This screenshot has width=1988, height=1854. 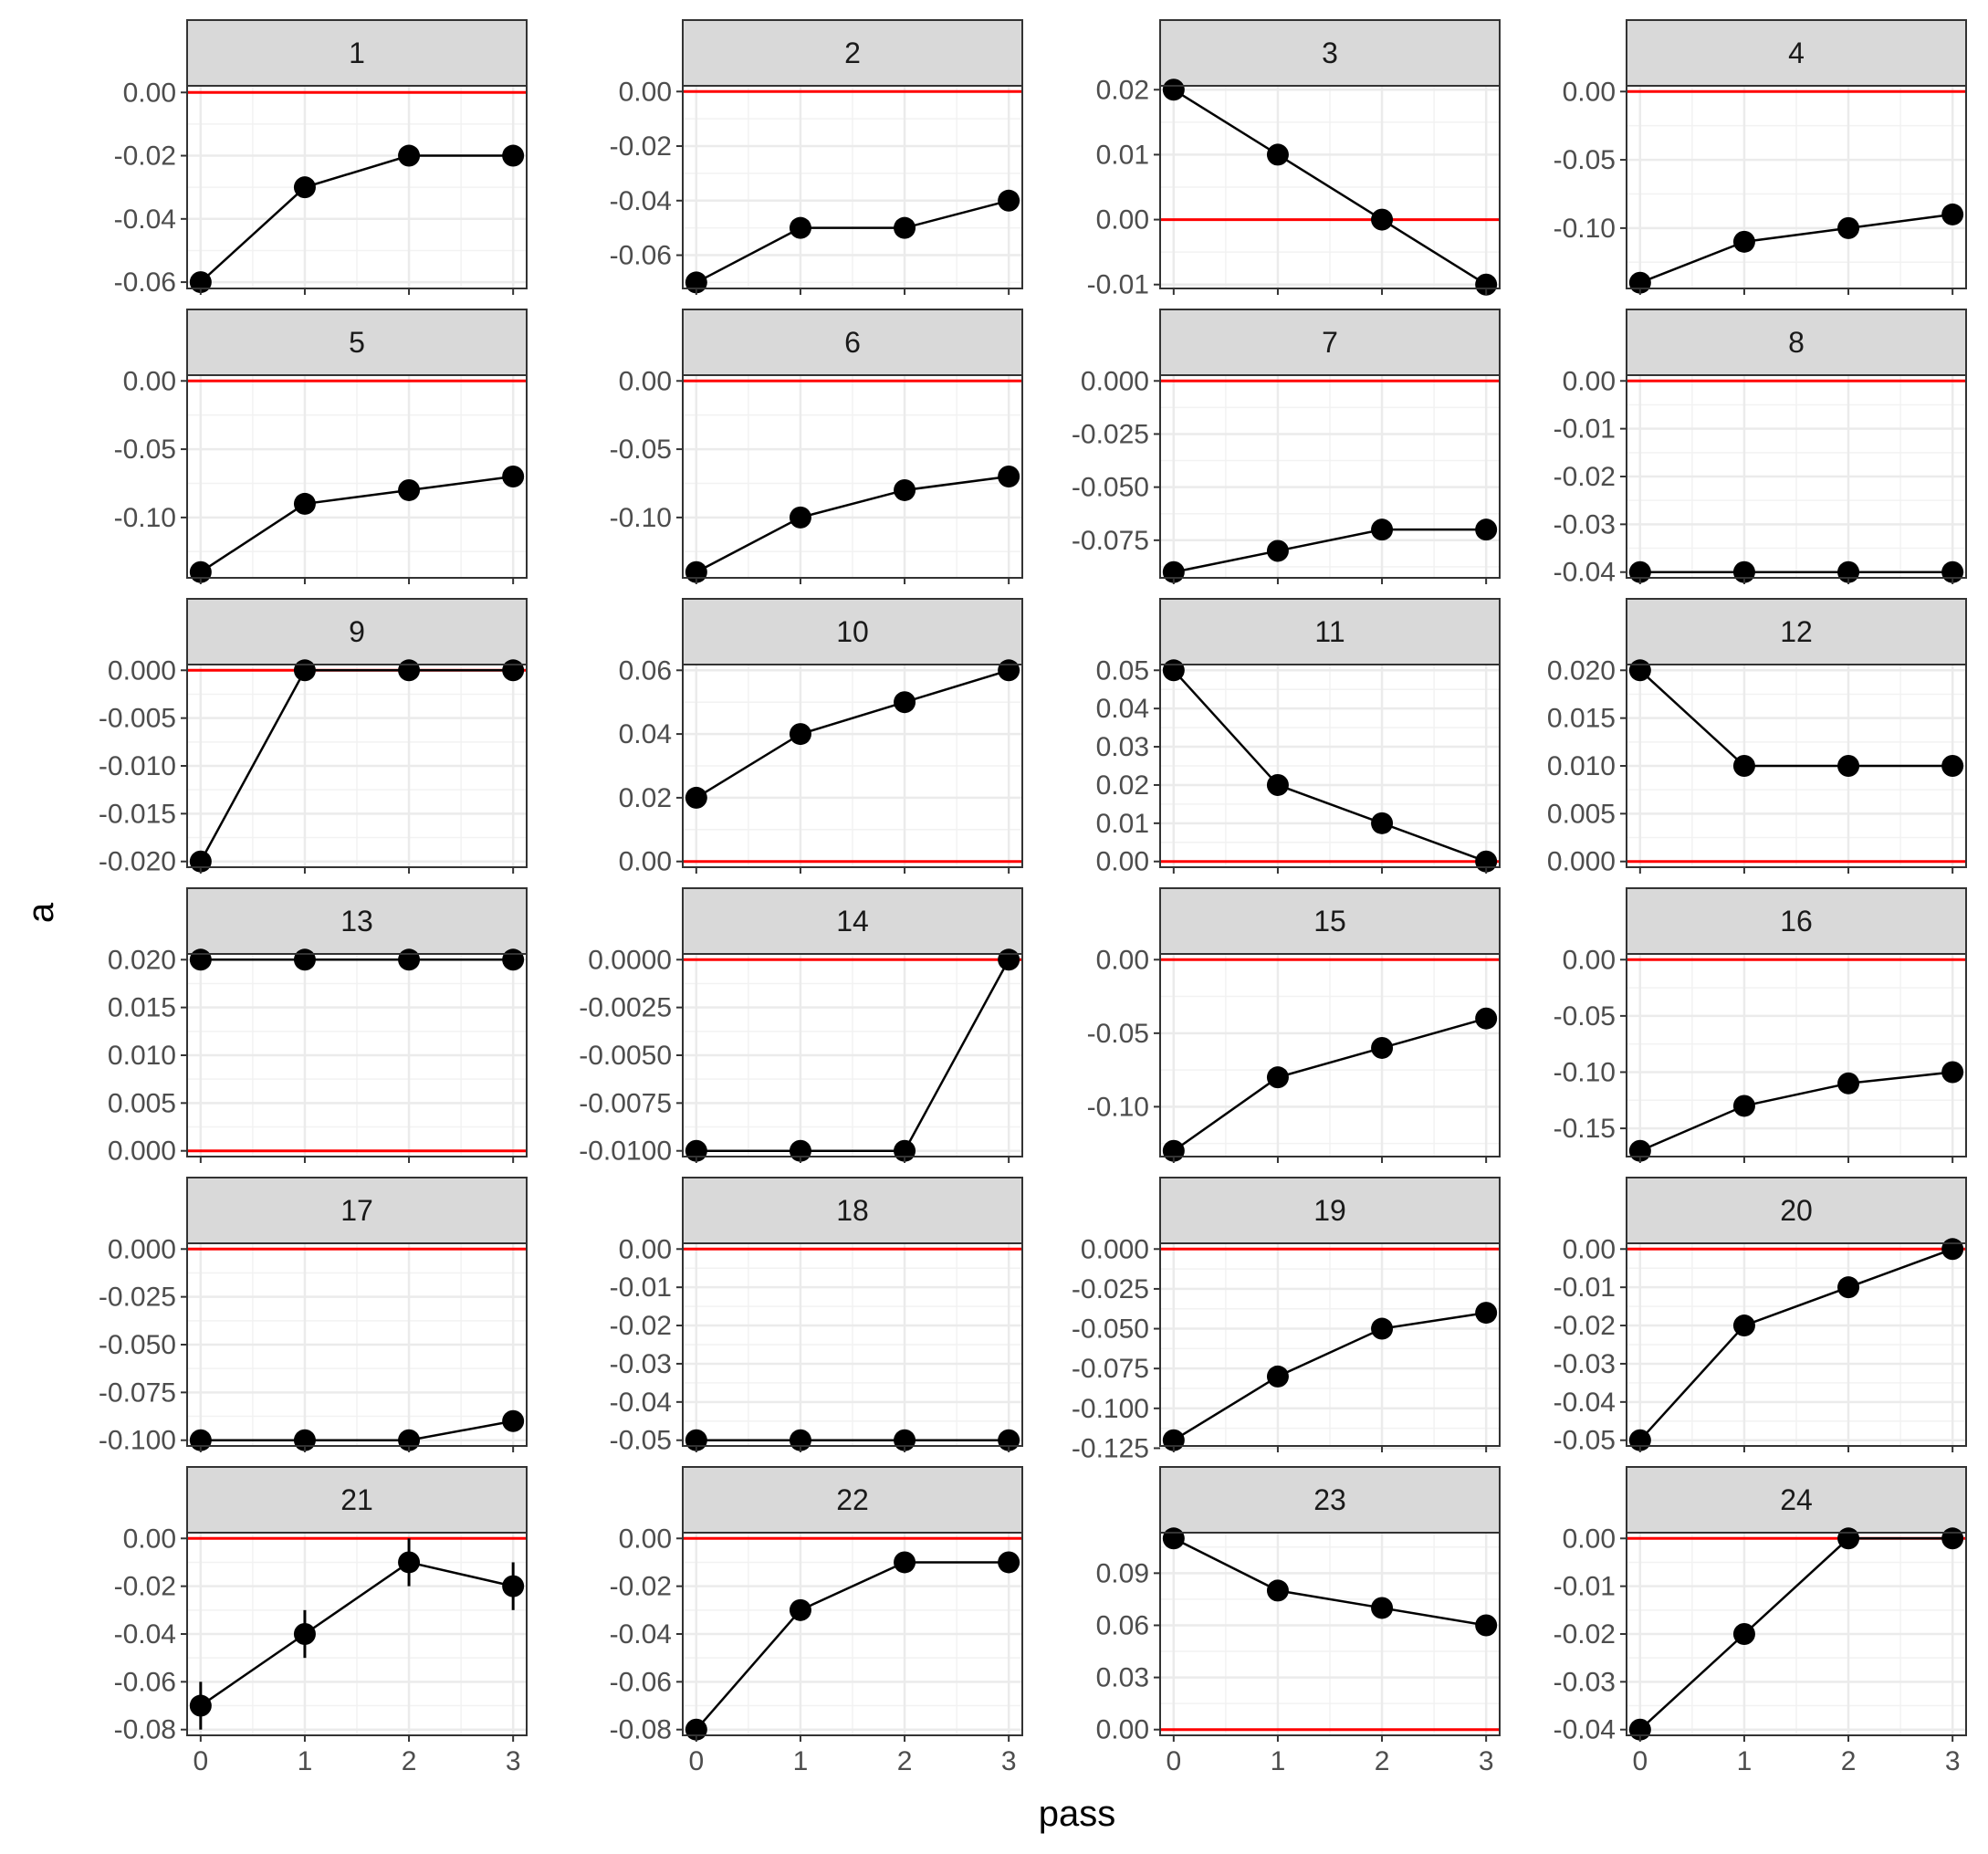 I want to click on x-tick-label: 1, so click(x=801, y=1761).